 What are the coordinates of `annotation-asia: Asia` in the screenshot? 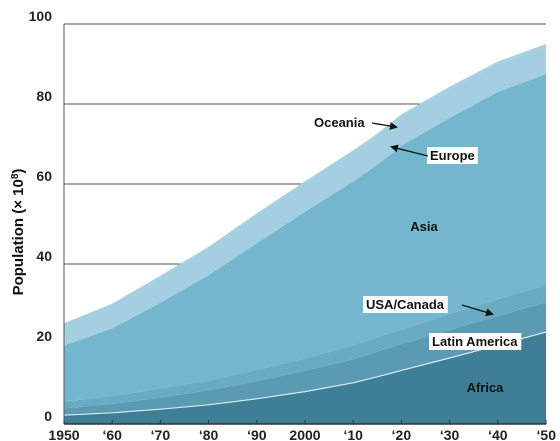 It's located at (424, 226).